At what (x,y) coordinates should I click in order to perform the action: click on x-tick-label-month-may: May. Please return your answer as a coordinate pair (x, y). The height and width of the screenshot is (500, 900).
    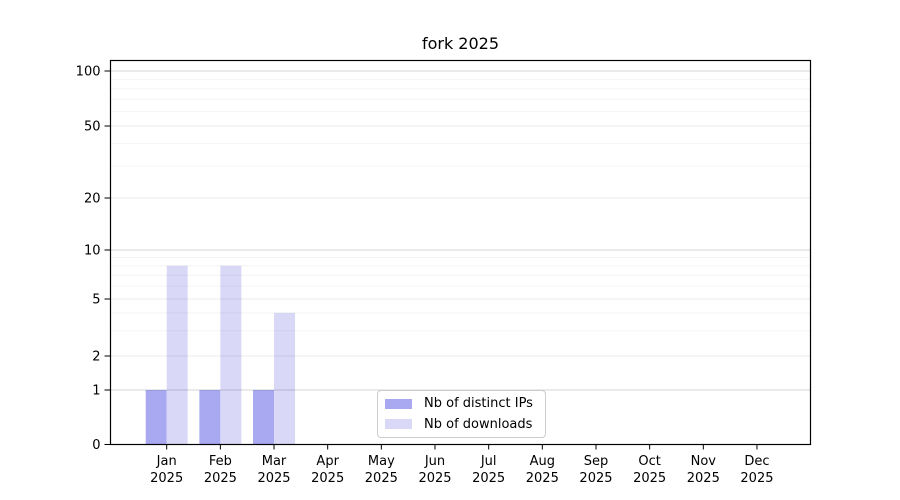
    Looking at the image, I should click on (381, 461).